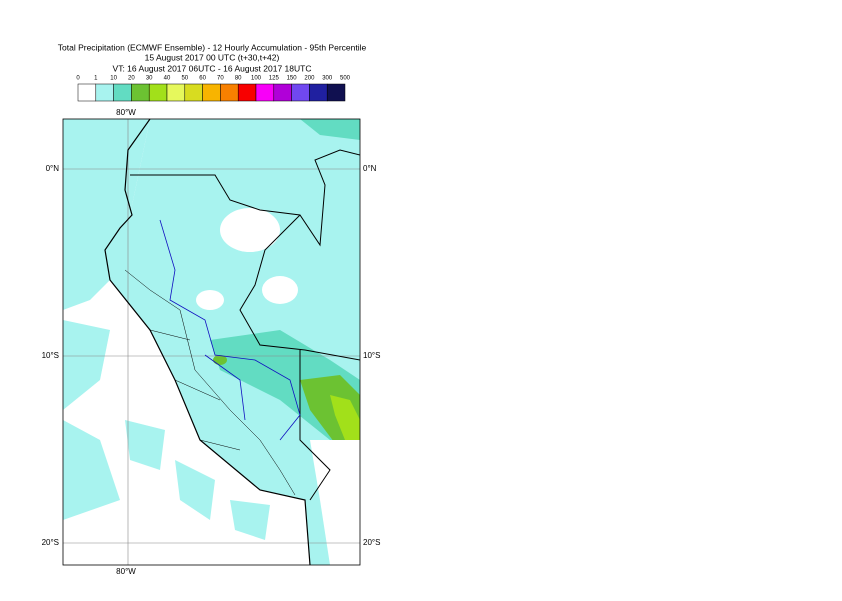 The image size is (842, 601). I want to click on colorbar-label: 20, so click(131, 79).